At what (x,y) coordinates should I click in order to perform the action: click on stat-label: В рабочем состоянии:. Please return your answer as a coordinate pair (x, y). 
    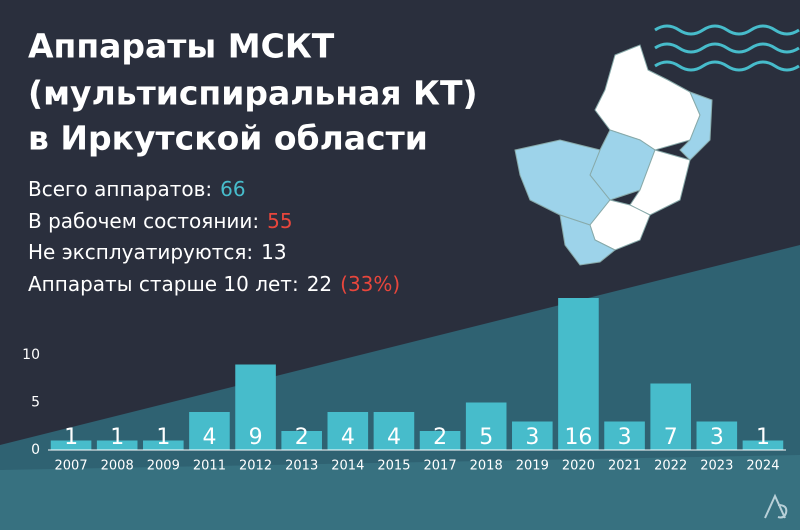
    Looking at the image, I should click on (143, 221).